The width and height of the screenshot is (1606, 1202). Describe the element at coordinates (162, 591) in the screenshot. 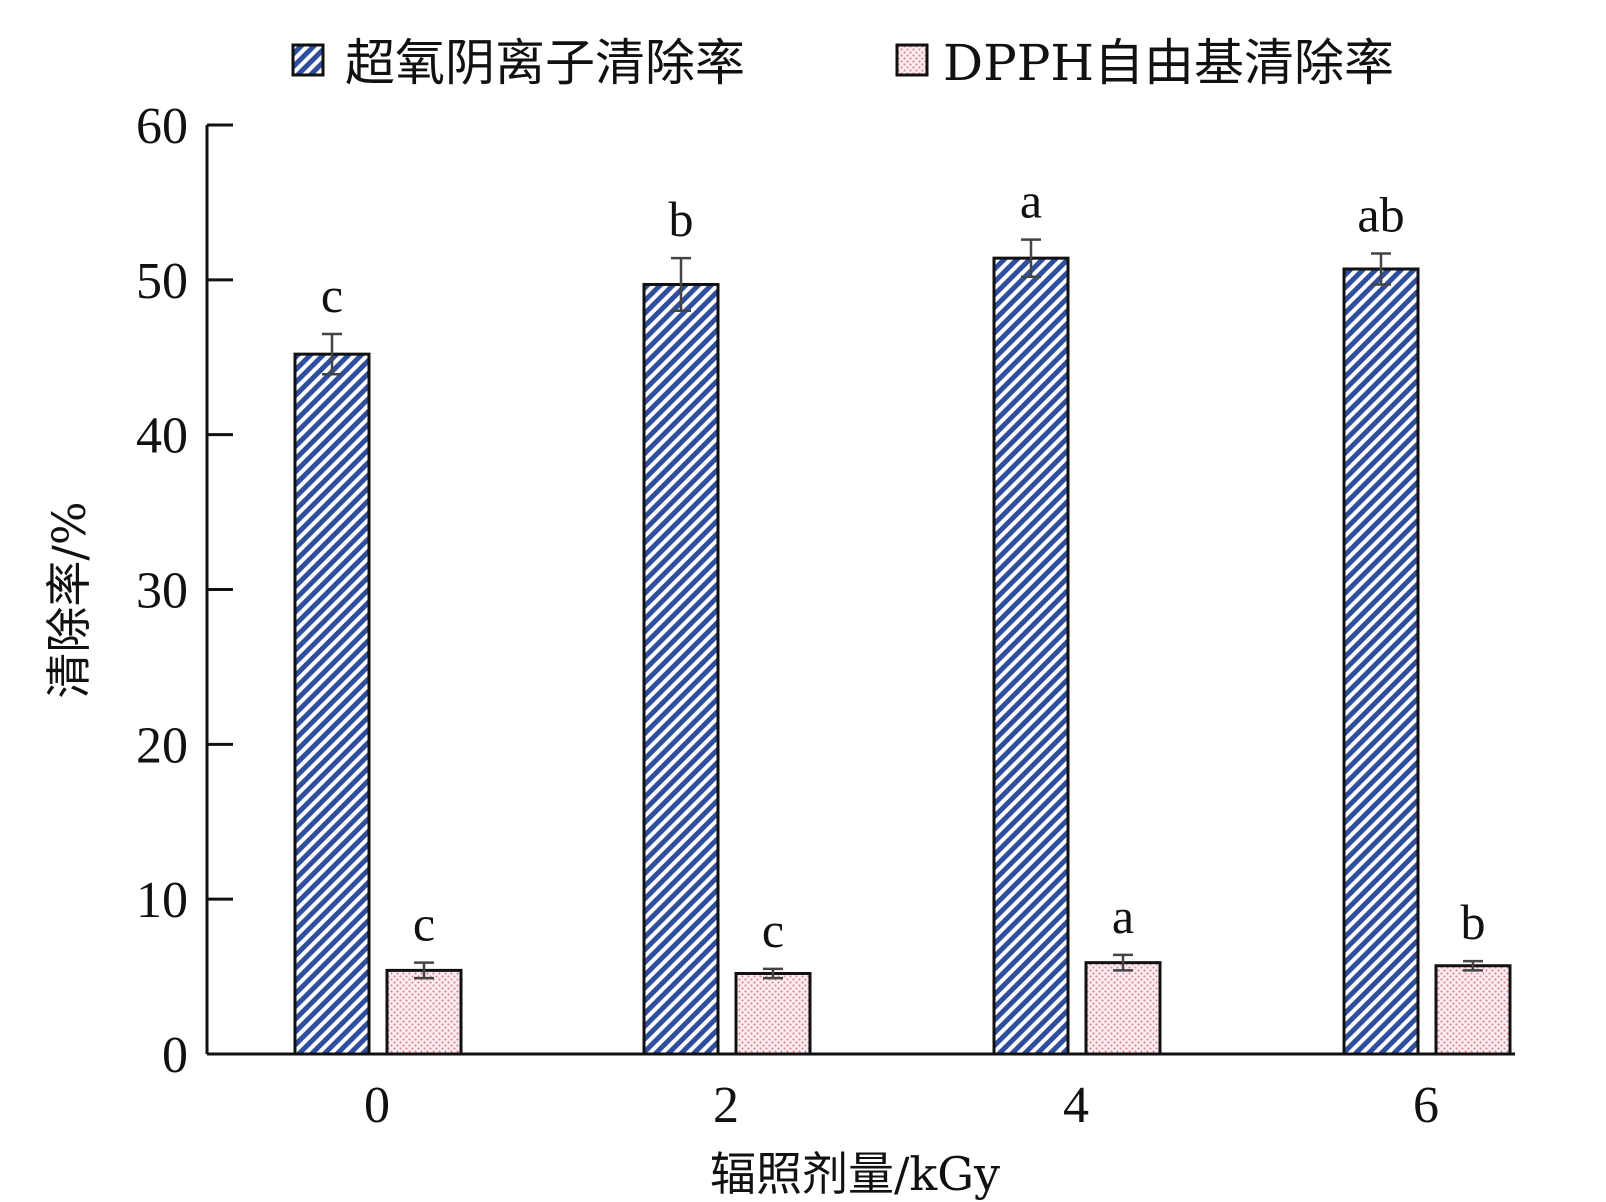

I see `y-tick-label: 30` at that location.